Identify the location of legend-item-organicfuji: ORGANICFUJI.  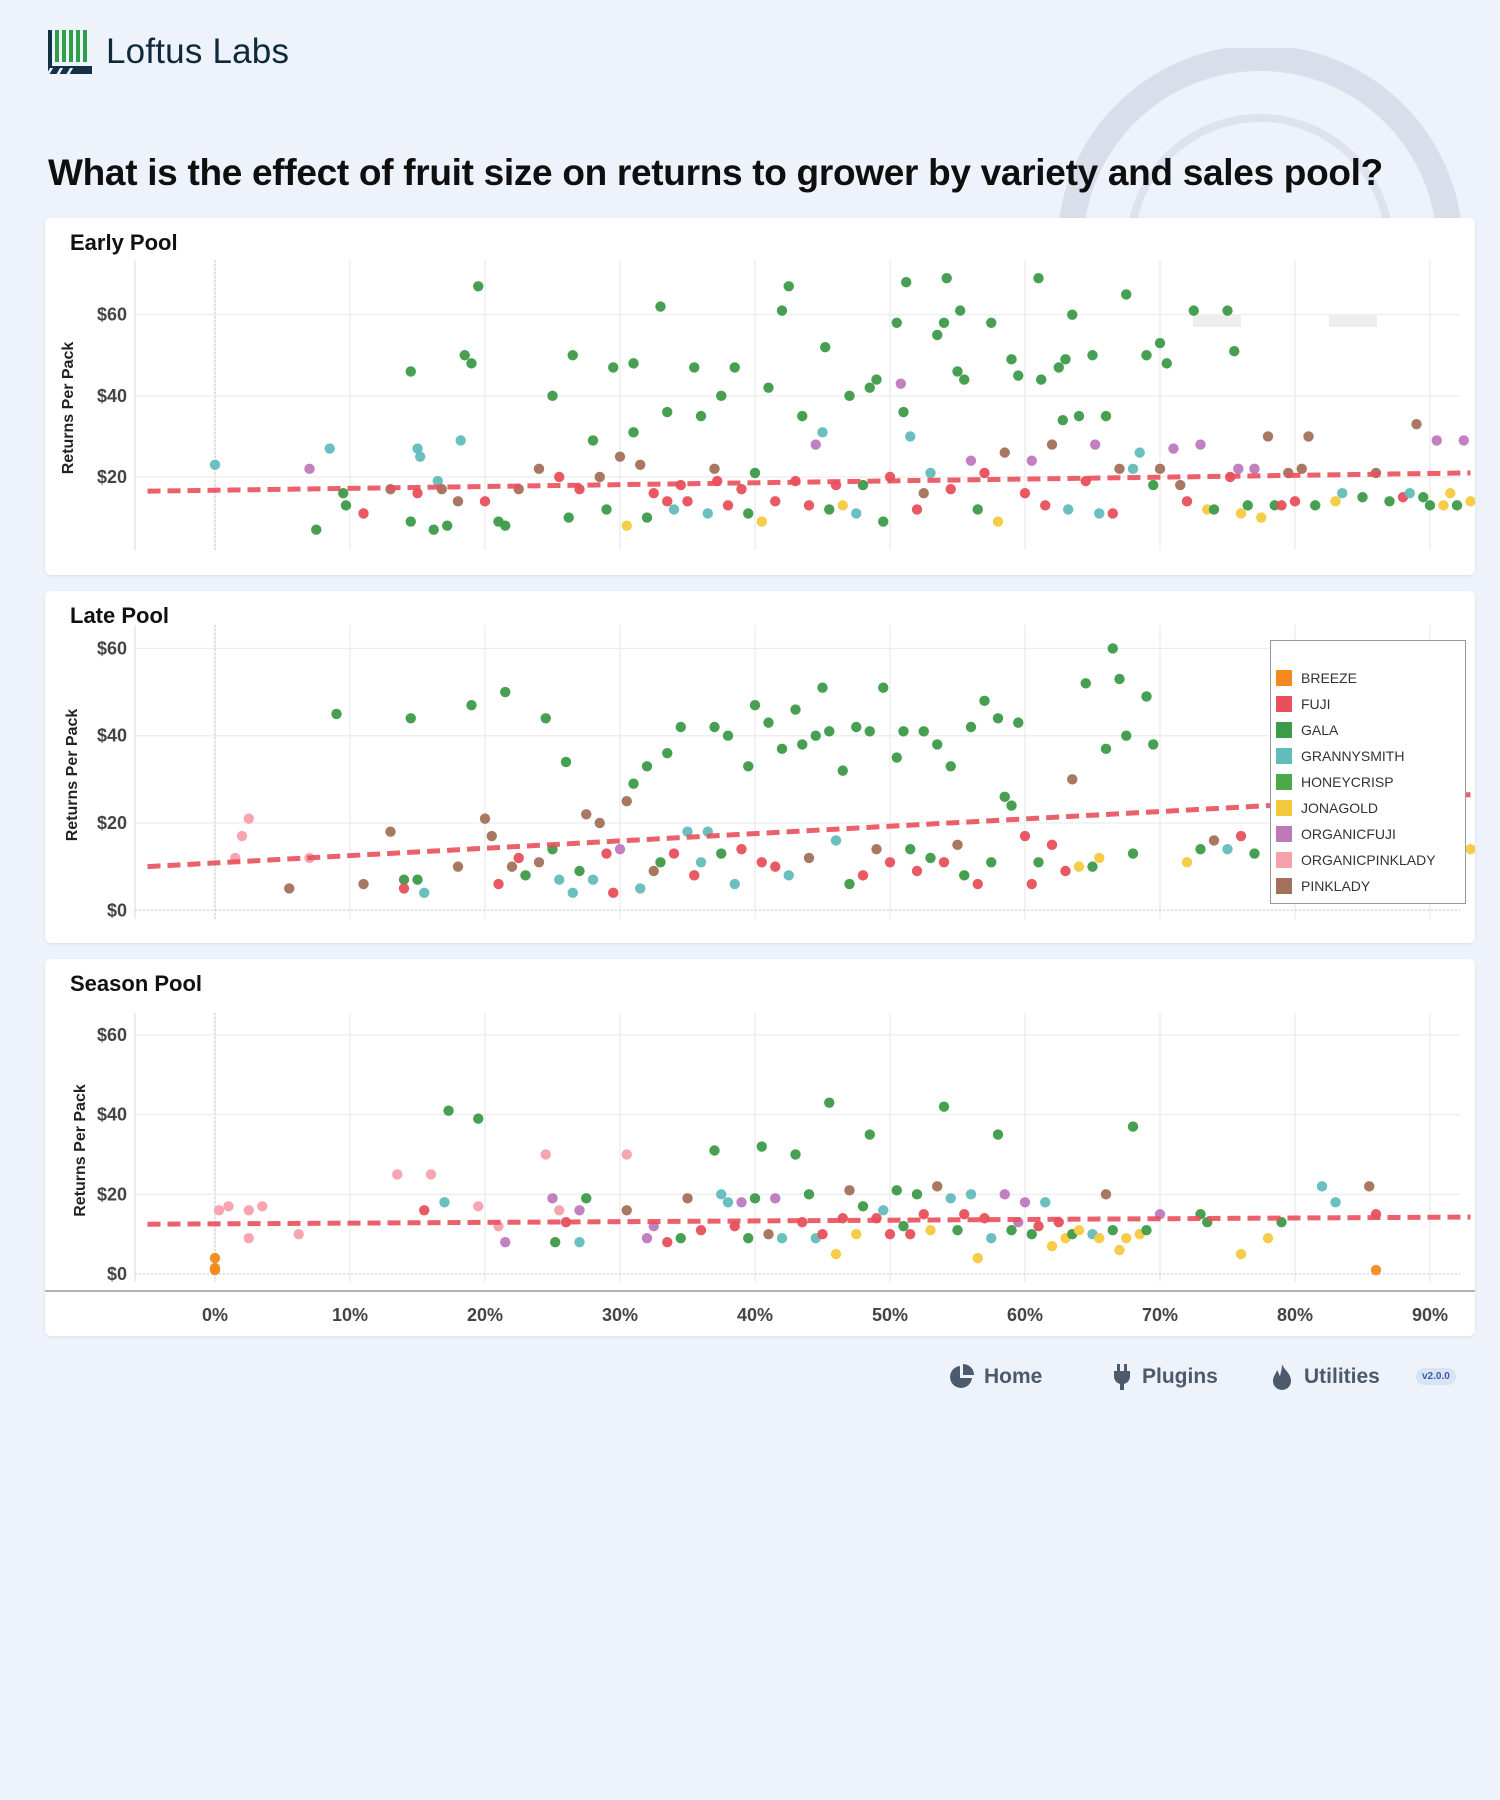
(1368, 834).